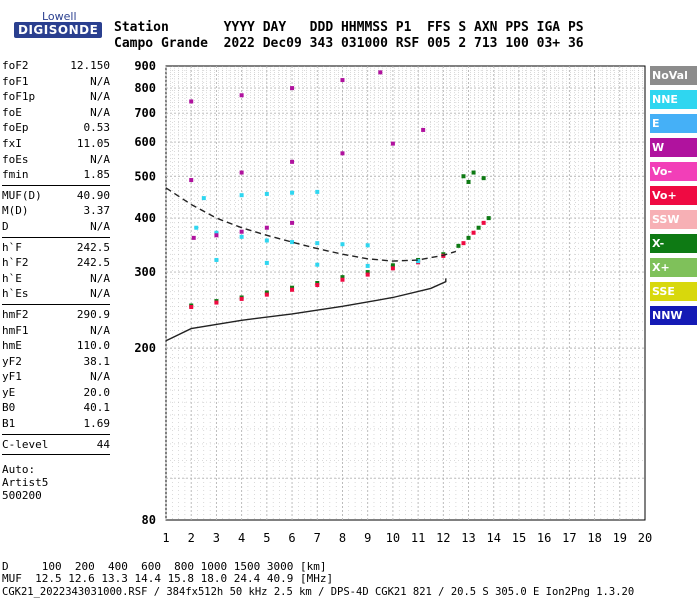  Describe the element at coordinates (145, 176) in the screenshot. I see `y-tick-label: 500` at that location.